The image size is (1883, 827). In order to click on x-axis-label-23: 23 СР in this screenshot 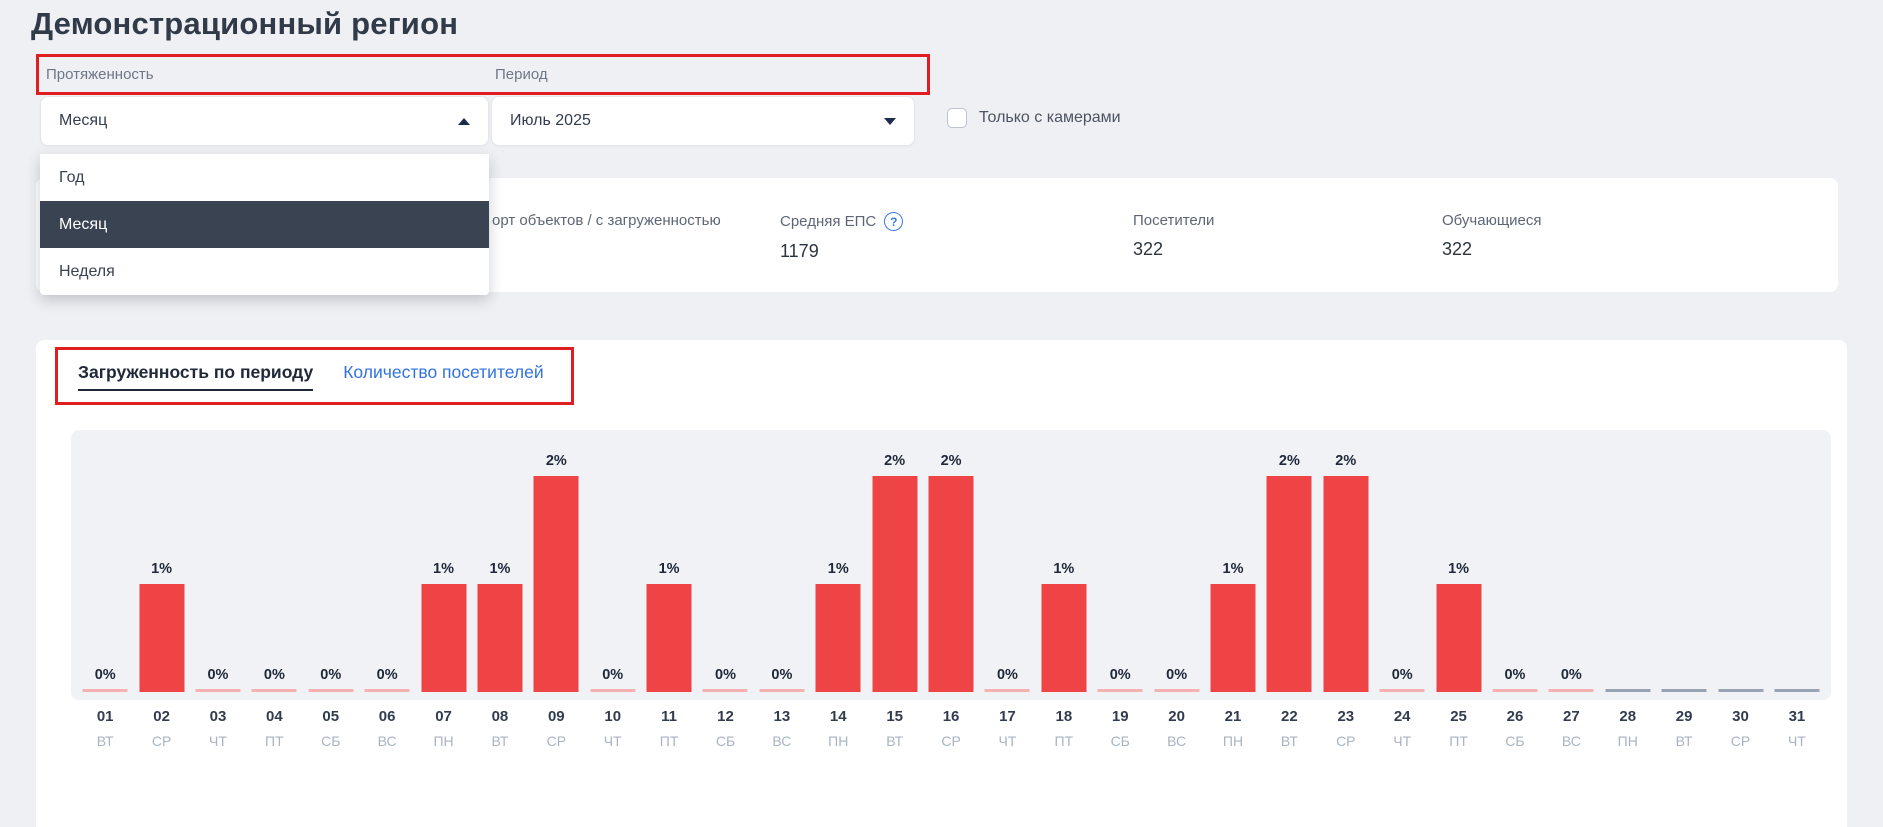, I will do `click(1346, 728)`.